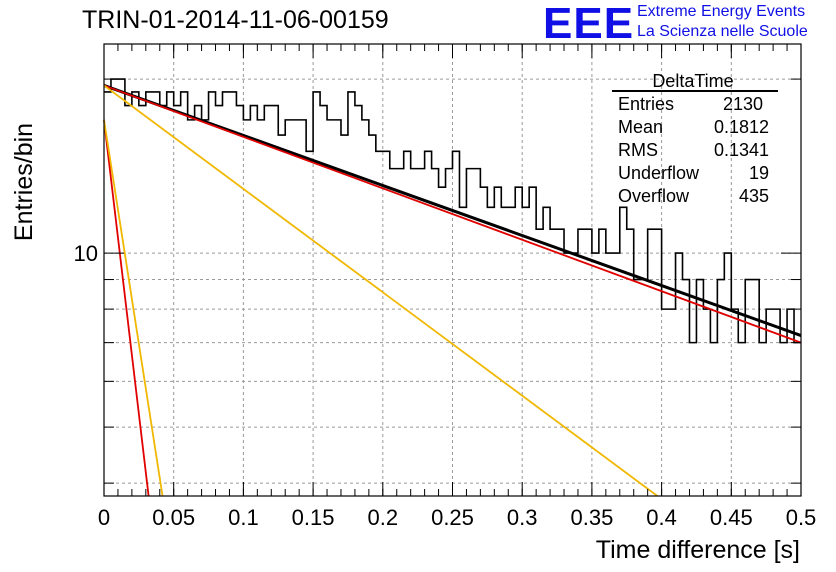  Describe the element at coordinates (383, 517) in the screenshot. I see `x-tick-label: 0.2` at that location.